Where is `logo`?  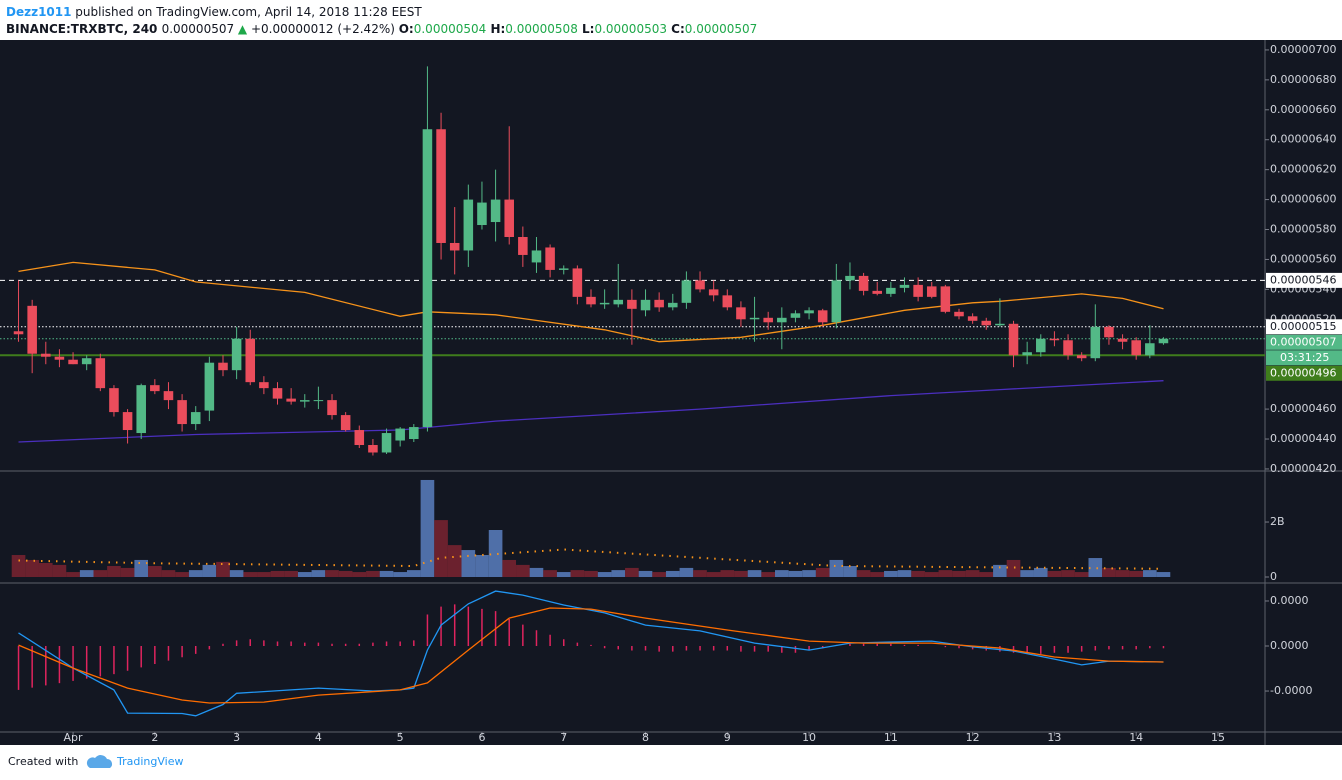 logo is located at coordinates (99, 761).